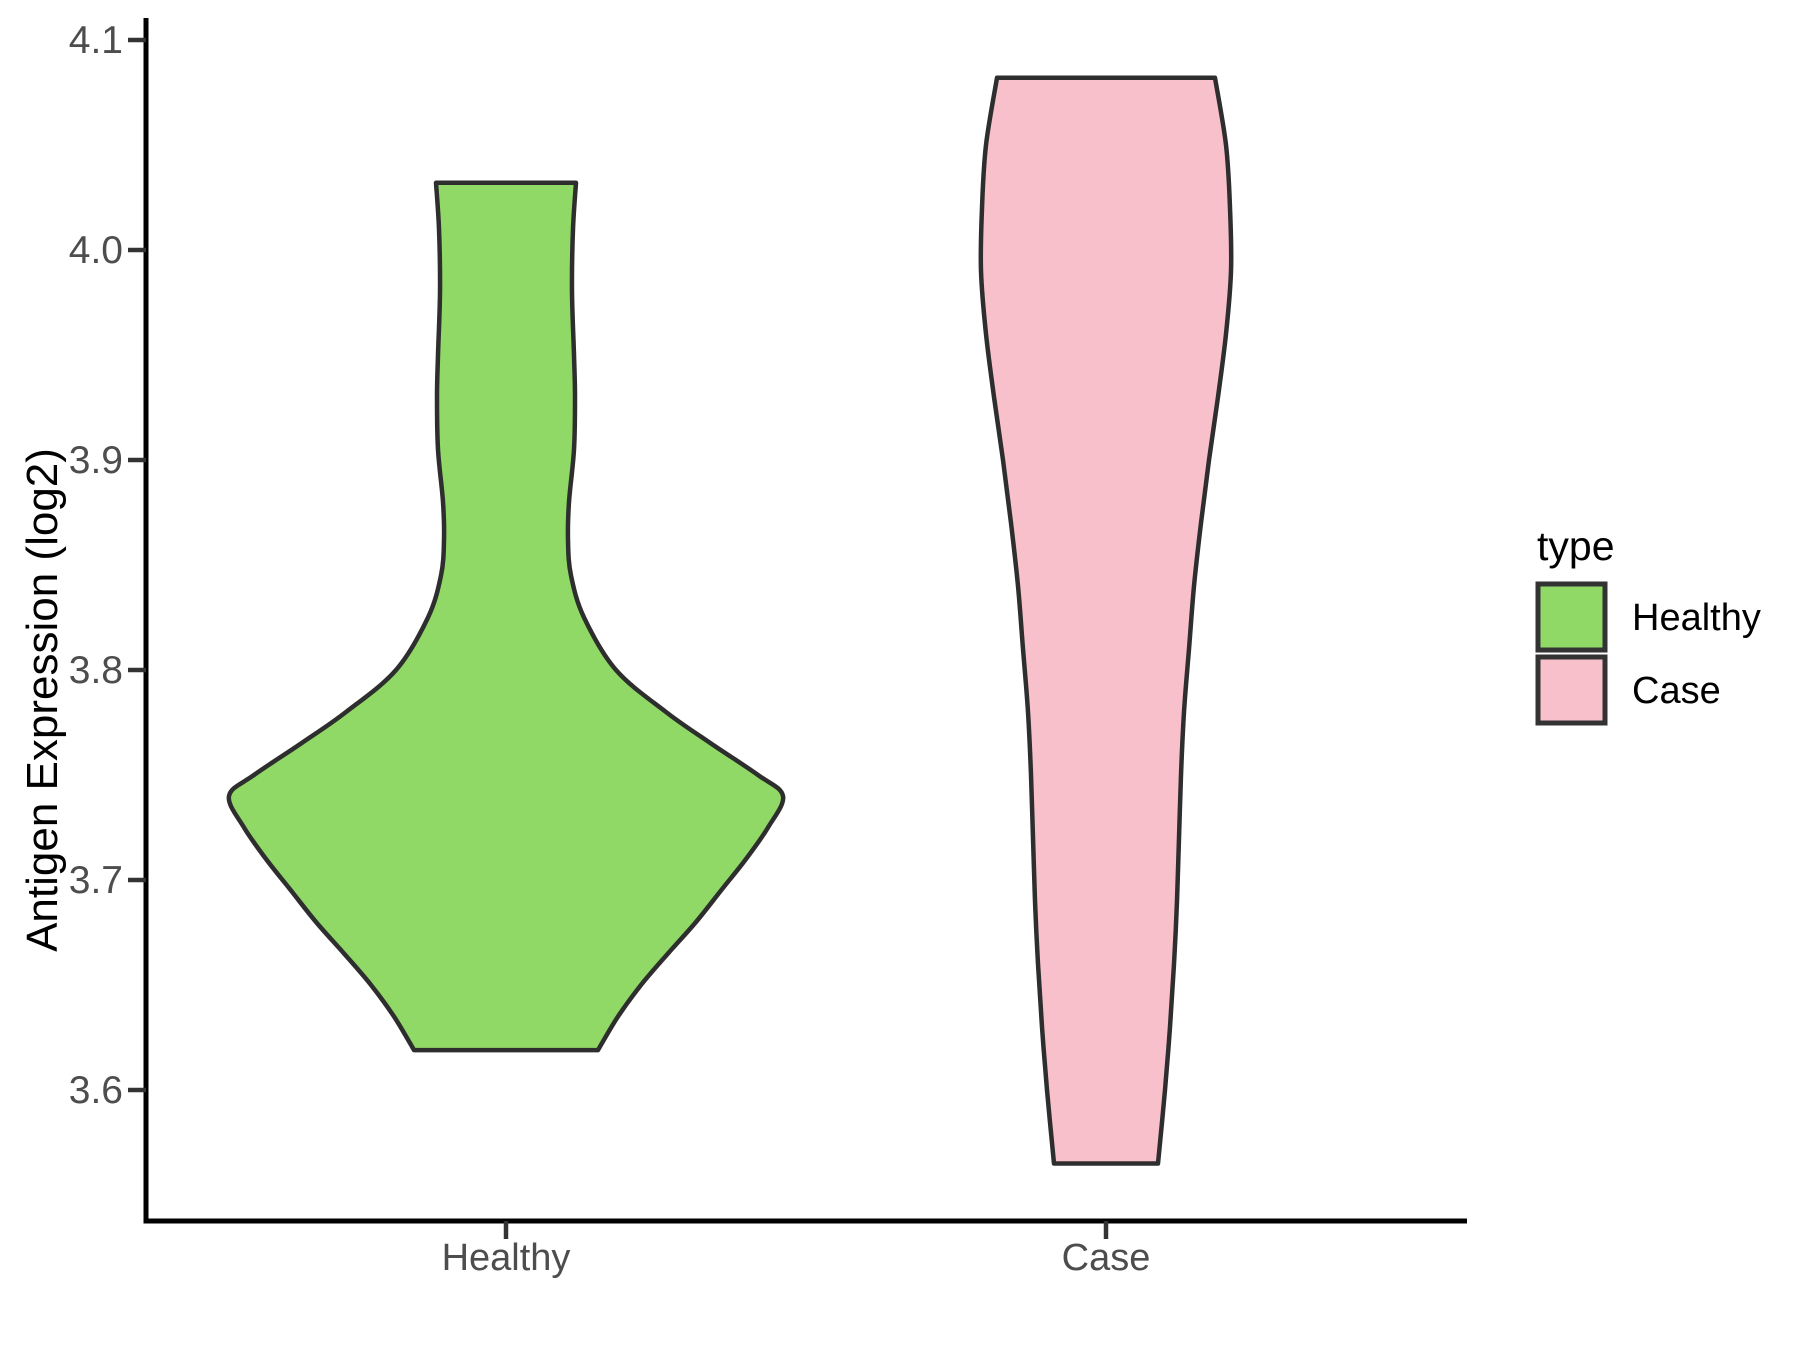 This screenshot has width=1800, height=1350. What do you see at coordinates (96, 880) in the screenshot?
I see `y-tick-label: 3.7` at bounding box center [96, 880].